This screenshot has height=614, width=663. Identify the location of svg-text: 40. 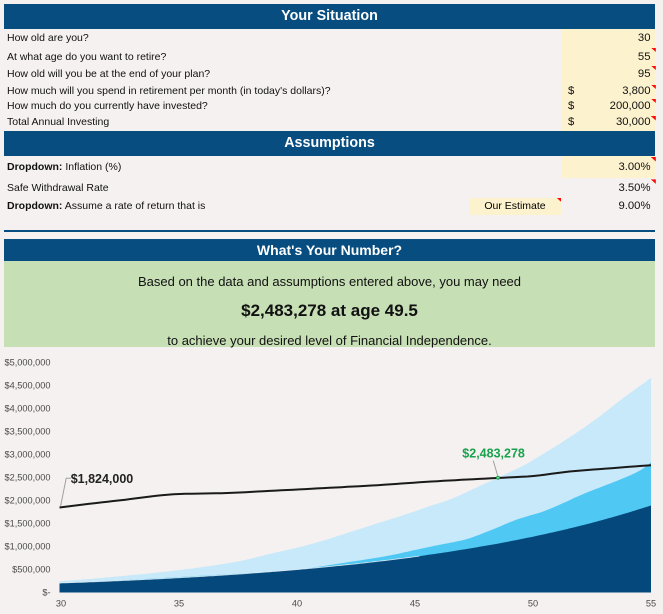
(297, 604).